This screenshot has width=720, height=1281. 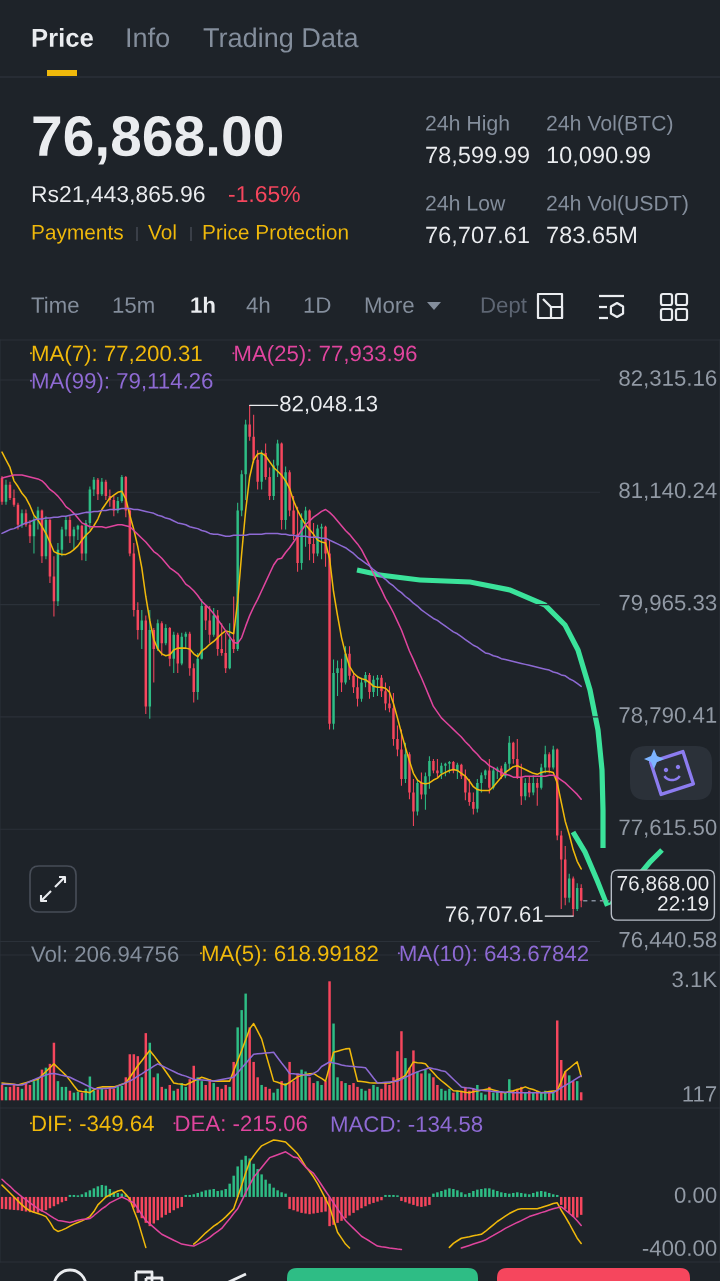 I want to click on legend-label: MA(7): 77,200.31, so click(x=117, y=355).